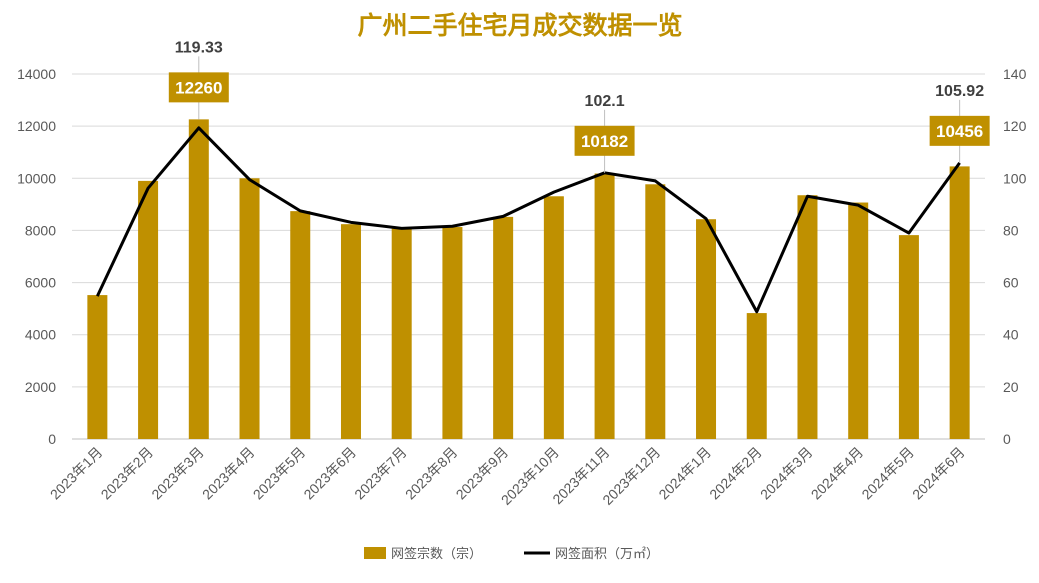 The height and width of the screenshot is (583, 1039). I want to click on legend-swatch-bar, so click(375, 553).